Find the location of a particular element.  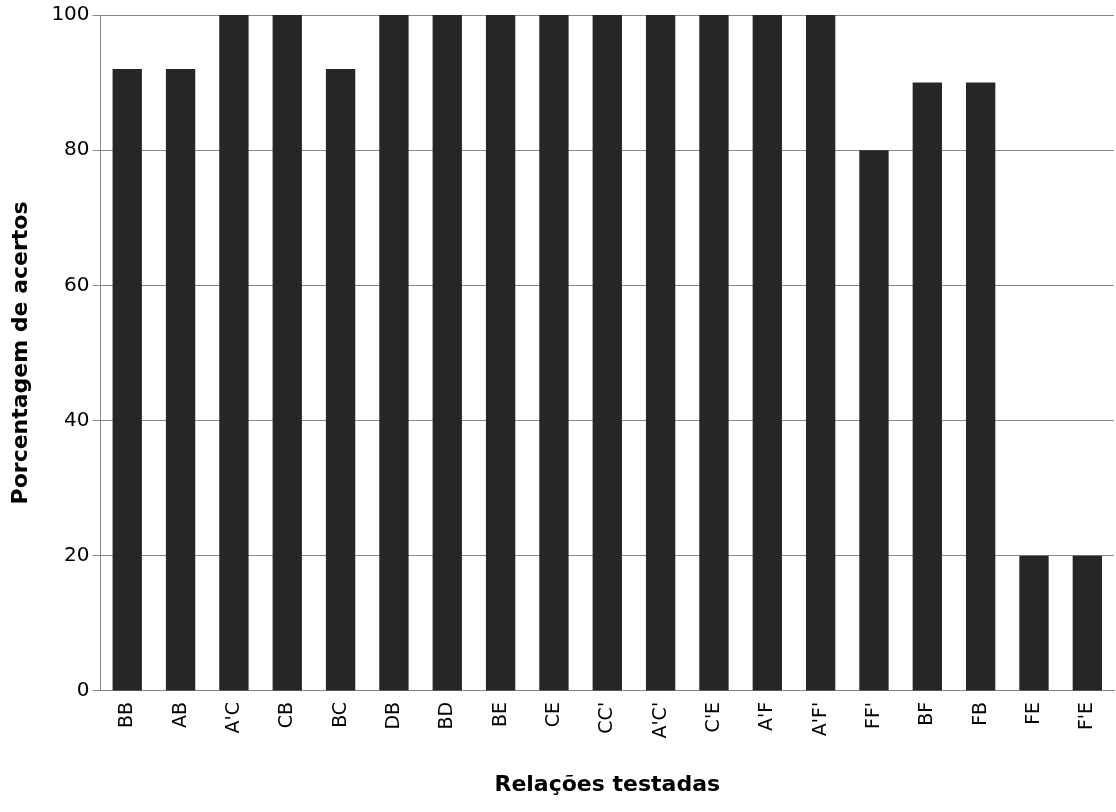

x-tick-label: BD is located at coordinates (445, 715).